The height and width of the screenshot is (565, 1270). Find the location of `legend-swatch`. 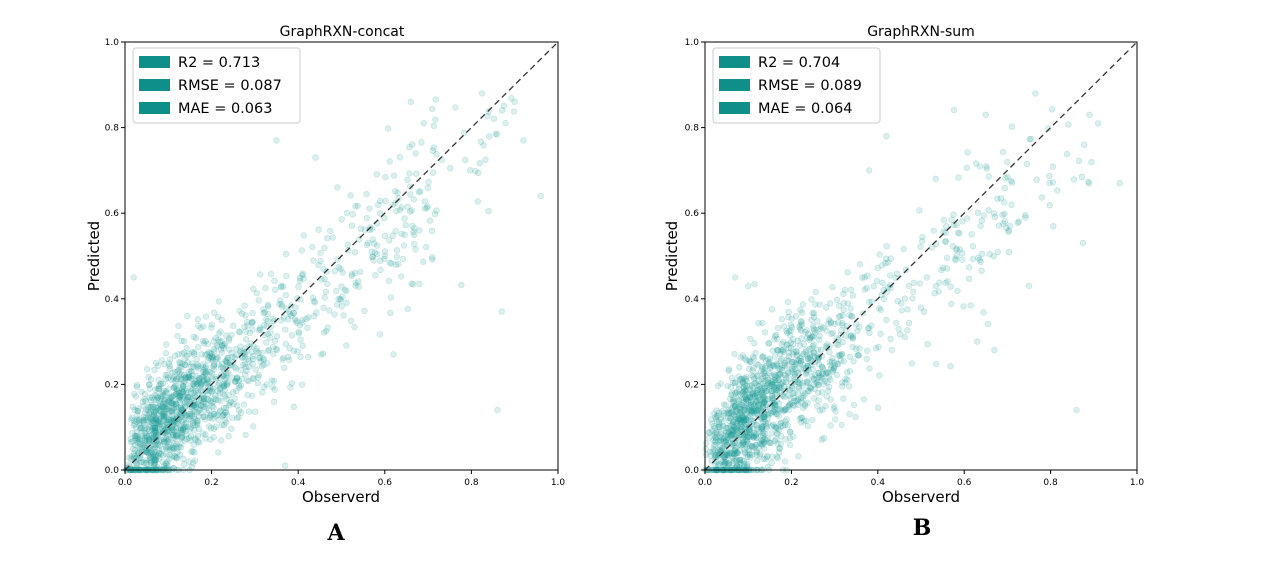

legend-swatch is located at coordinates (154, 108).